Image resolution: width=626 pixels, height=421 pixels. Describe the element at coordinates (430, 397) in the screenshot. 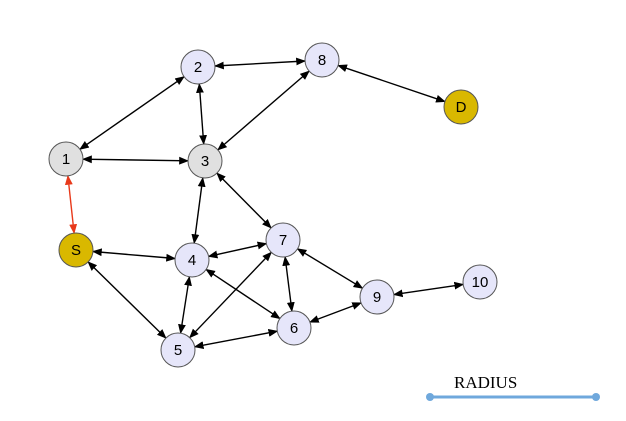

I see `radius-endpoint-left` at that location.